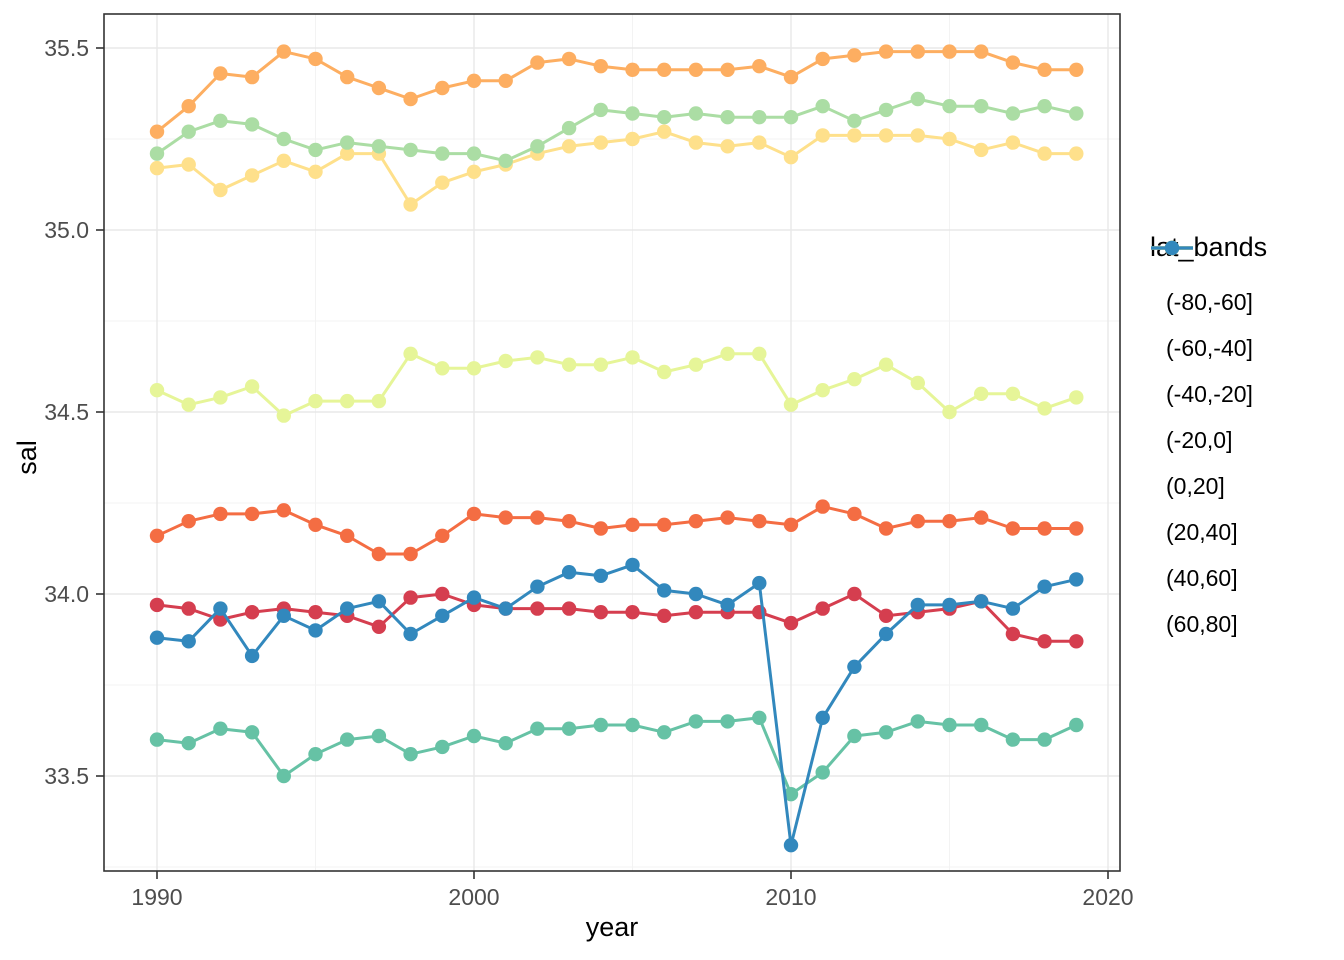 This screenshot has width=1344, height=960. Describe the element at coordinates (1208, 351) in the screenshot. I see `legend-item: (-20,0]` at that location.